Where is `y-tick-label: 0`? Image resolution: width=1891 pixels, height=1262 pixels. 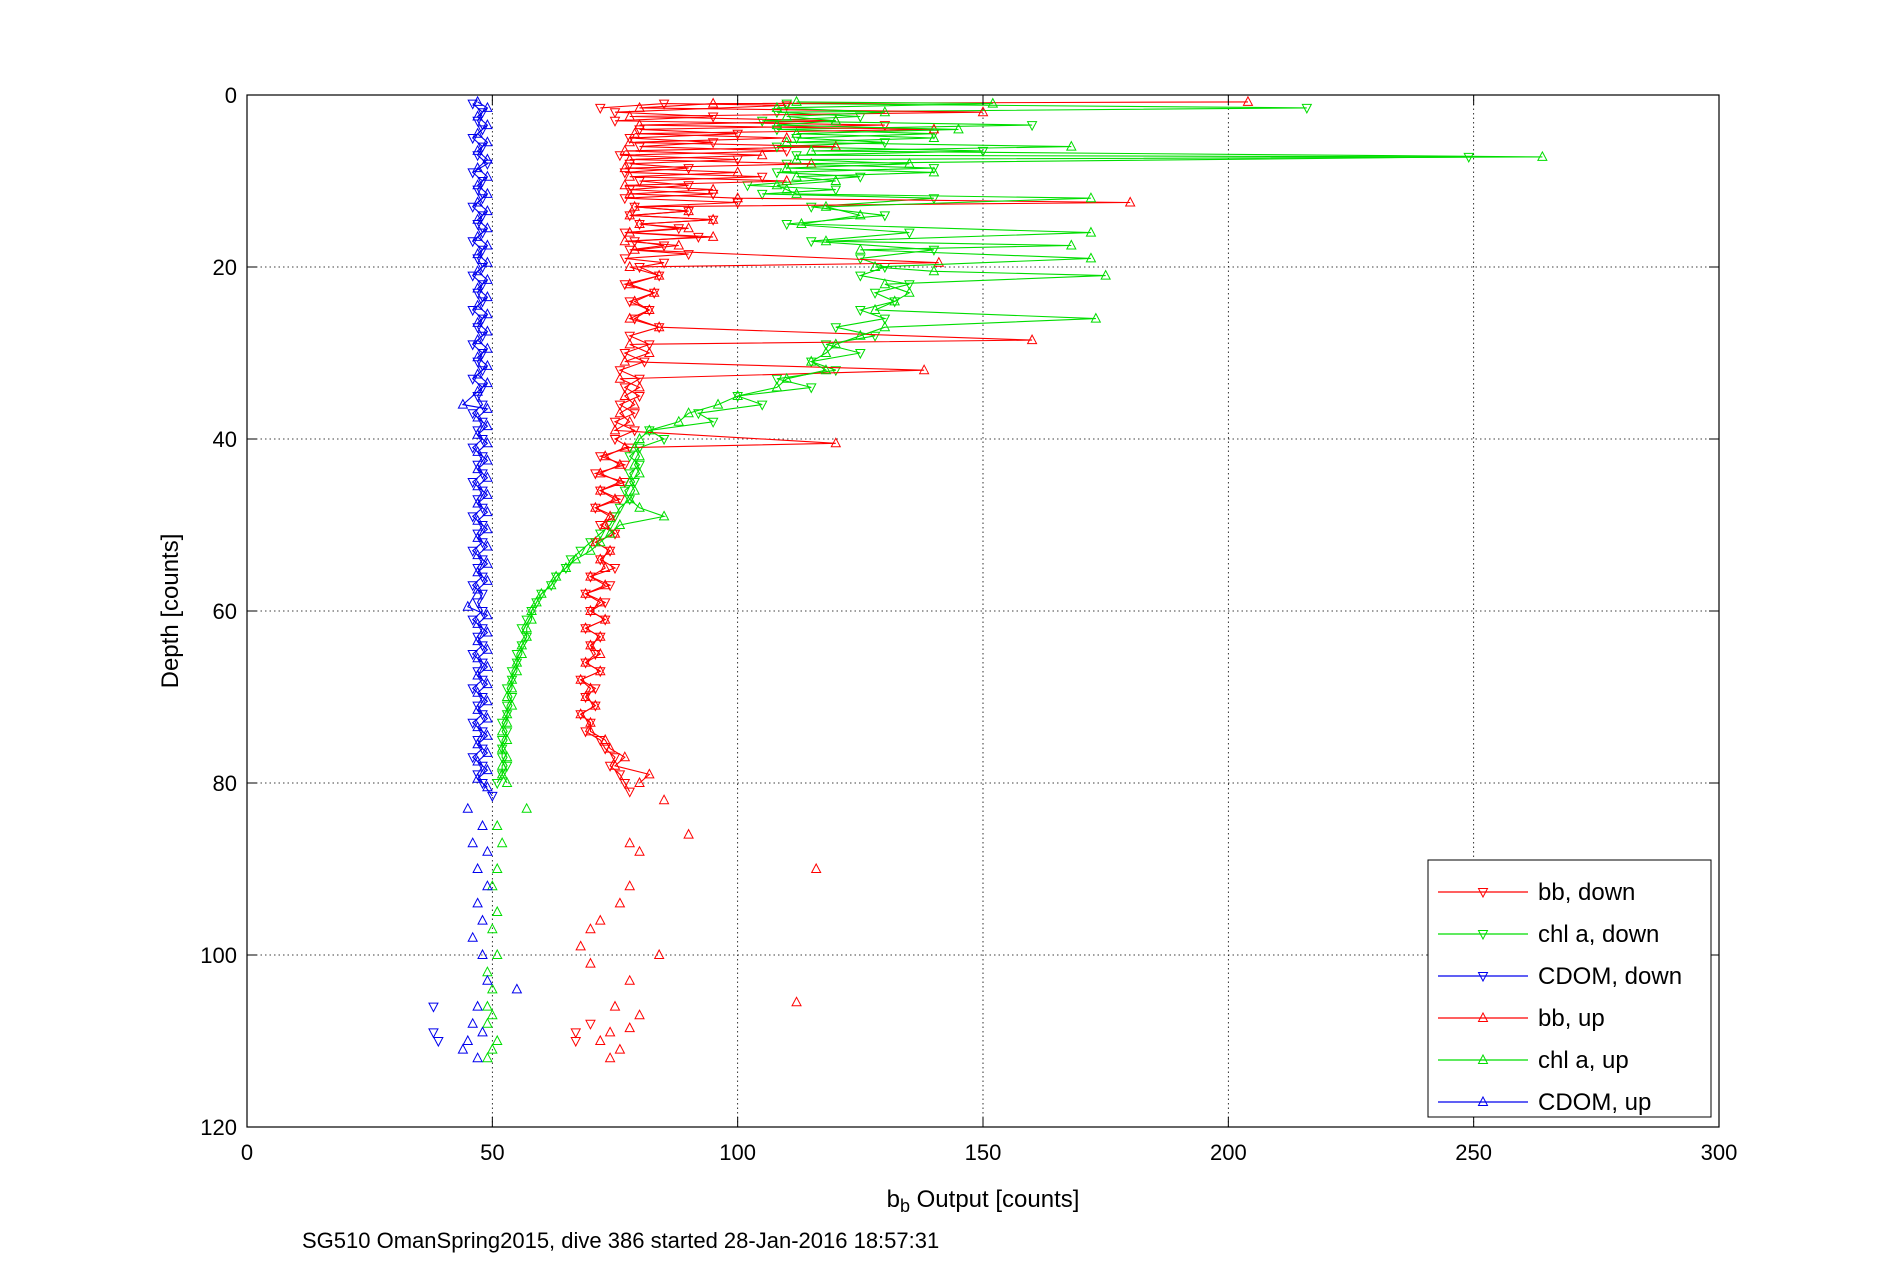
y-tick-label: 0 is located at coordinates (231, 95).